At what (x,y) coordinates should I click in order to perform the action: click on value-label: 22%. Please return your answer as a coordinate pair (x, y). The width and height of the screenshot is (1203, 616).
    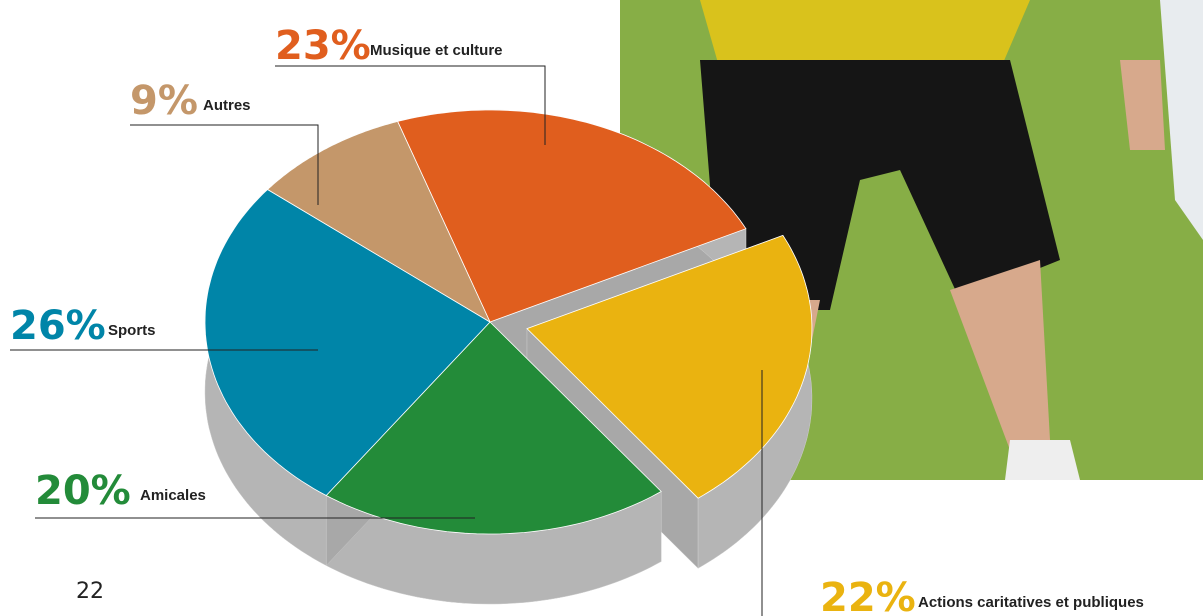
    Looking at the image, I should click on (868, 595).